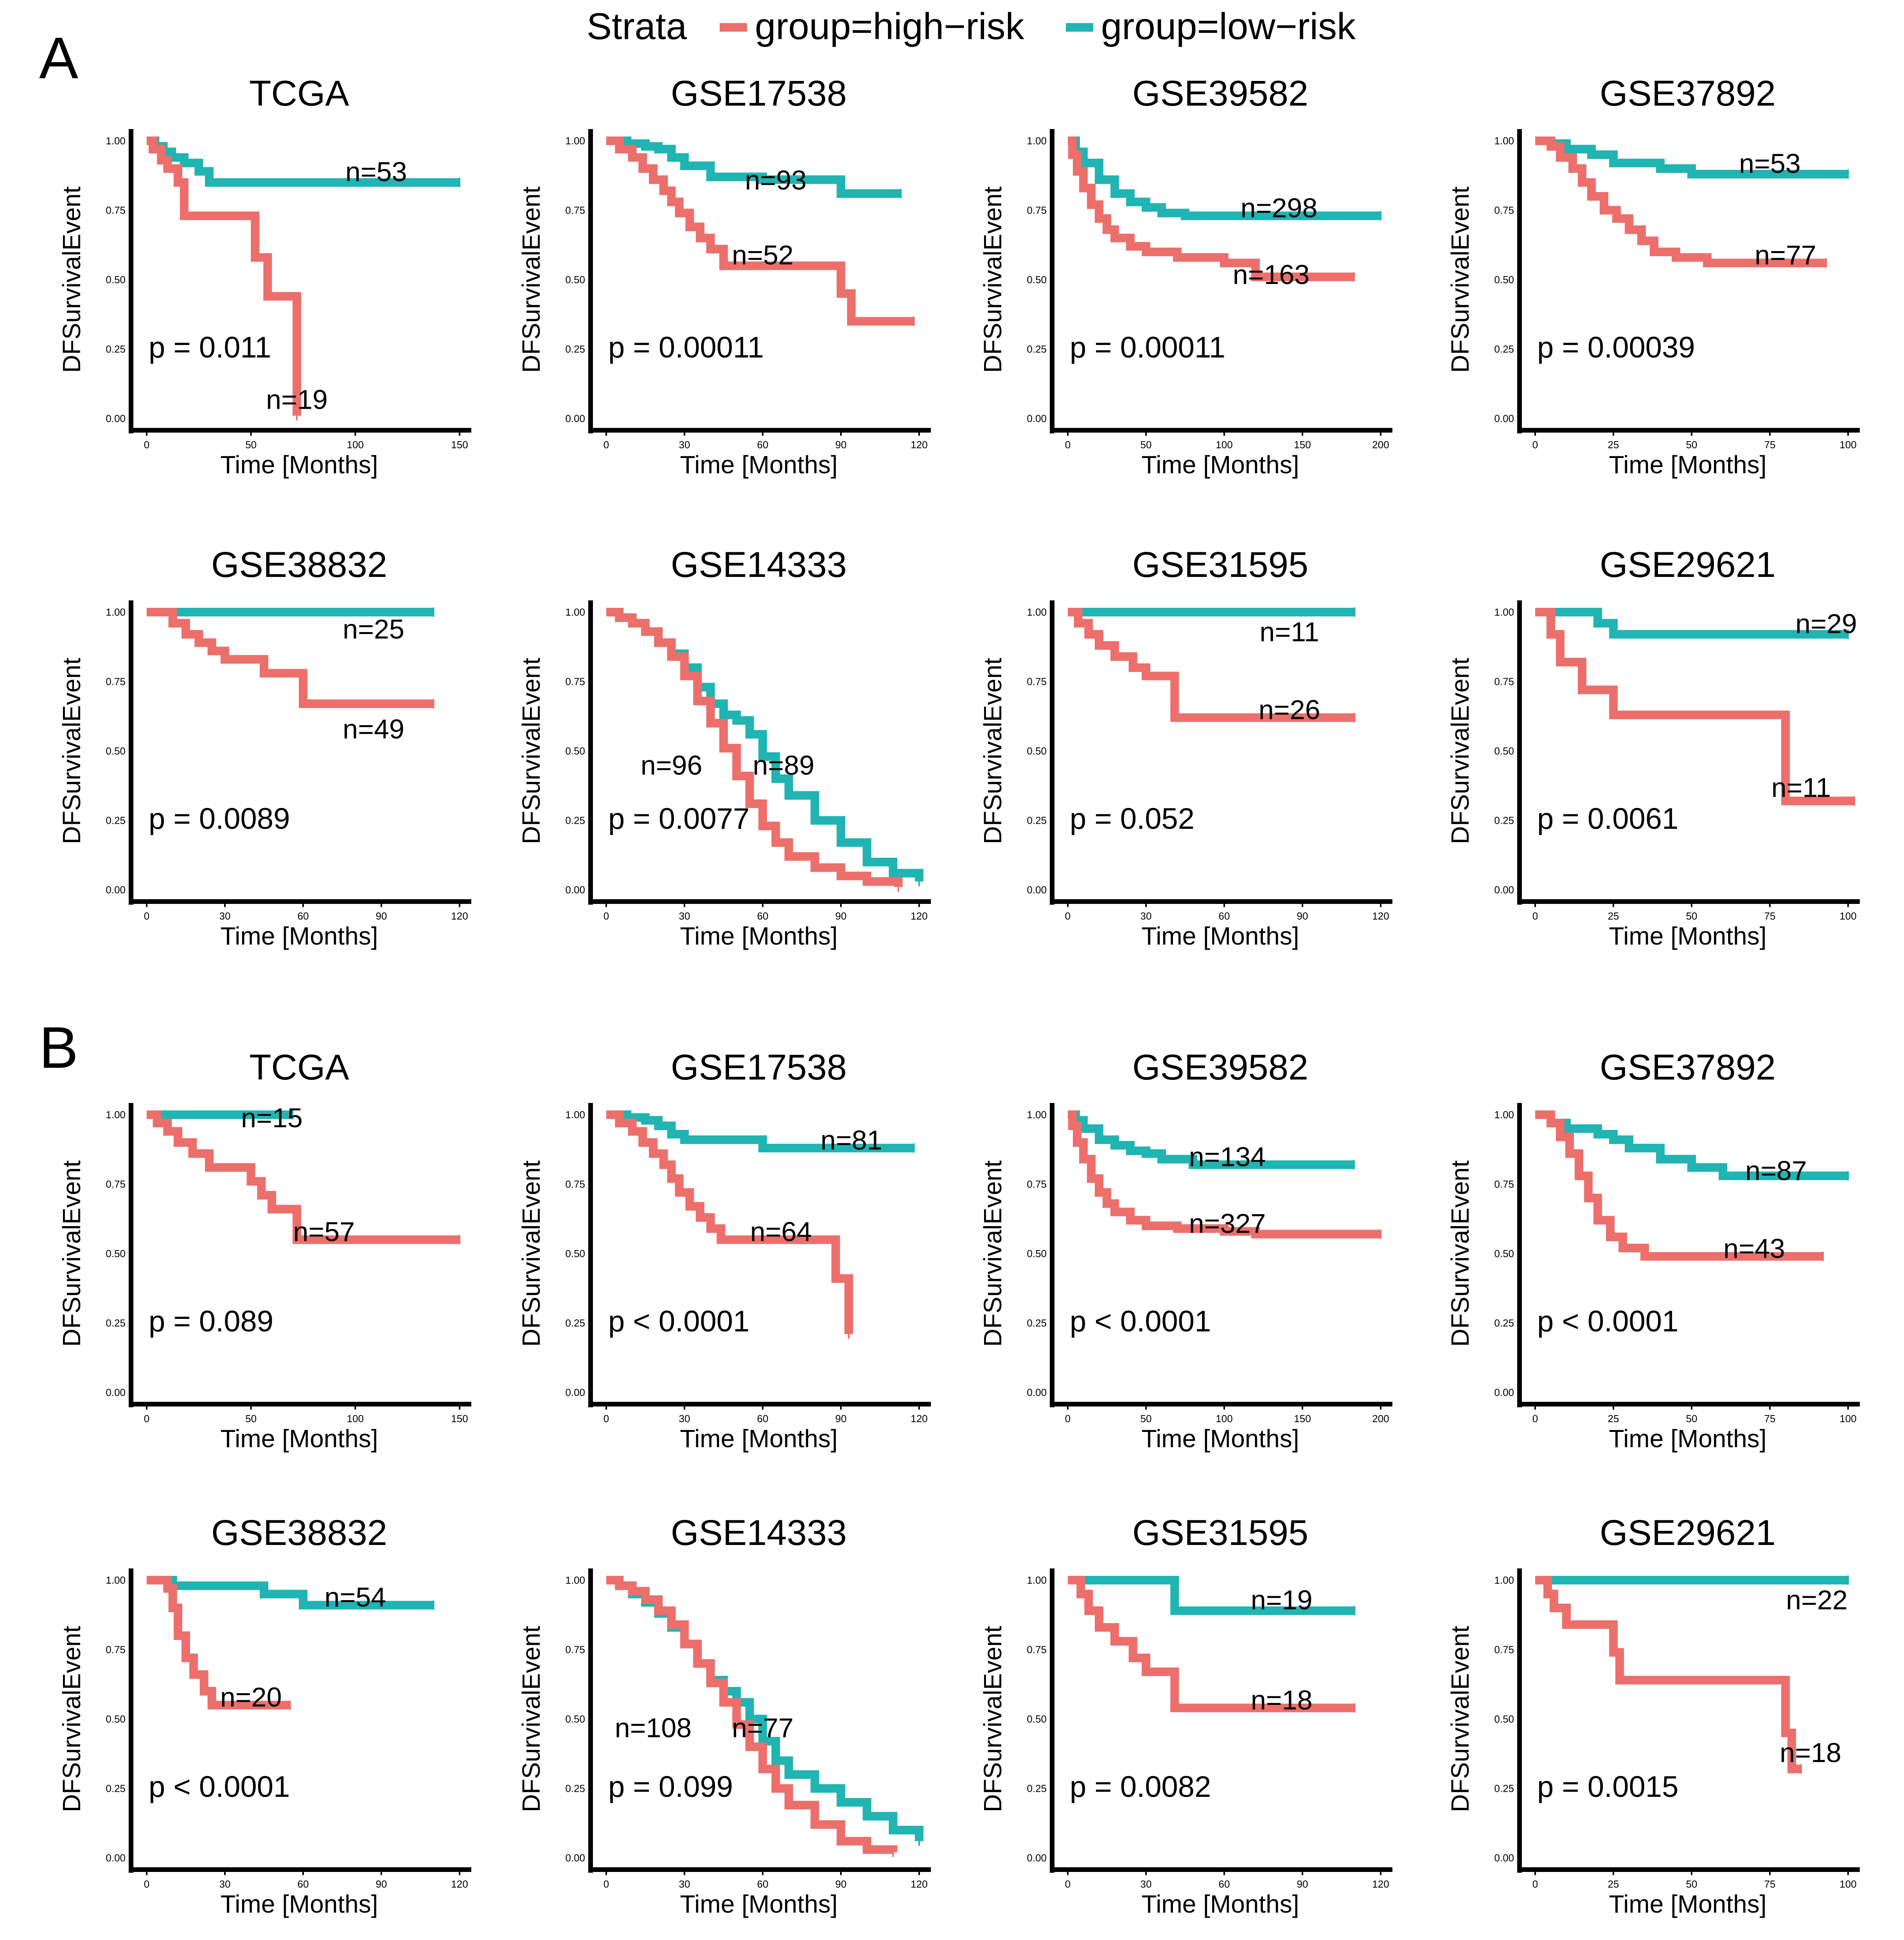  Describe the element at coordinates (763, 1727) in the screenshot. I see `n-label-low-risk: n=77` at that location.